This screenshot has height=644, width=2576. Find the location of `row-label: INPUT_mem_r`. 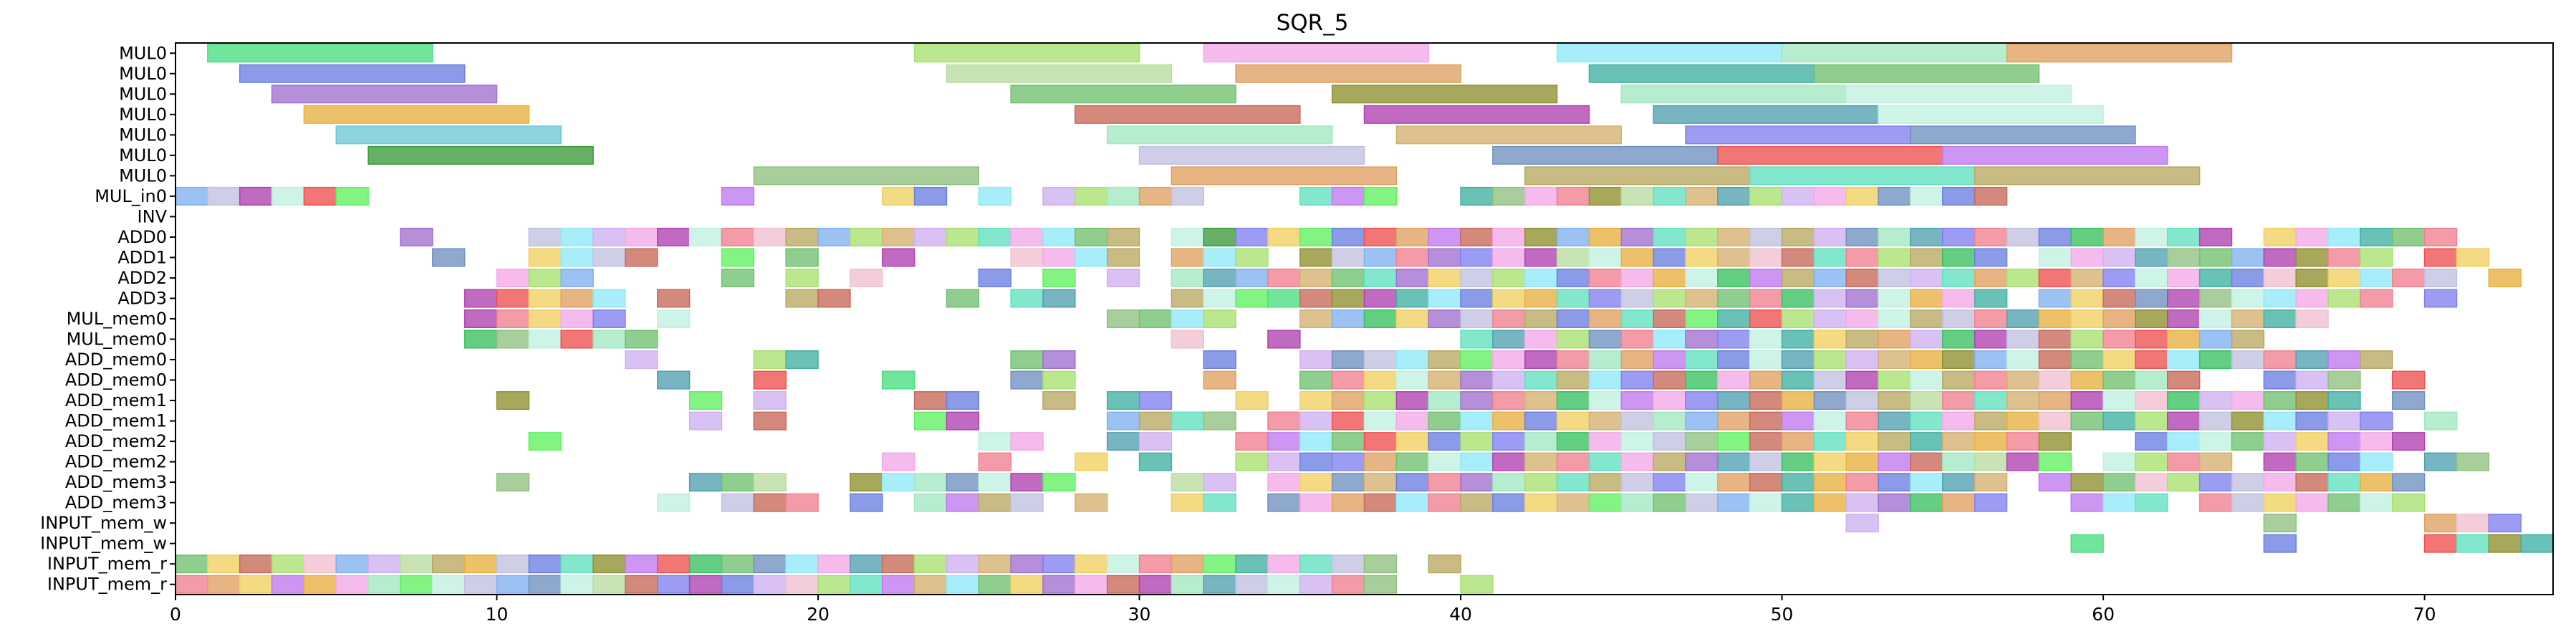

row-label: INPUT_mem_r is located at coordinates (107, 564).